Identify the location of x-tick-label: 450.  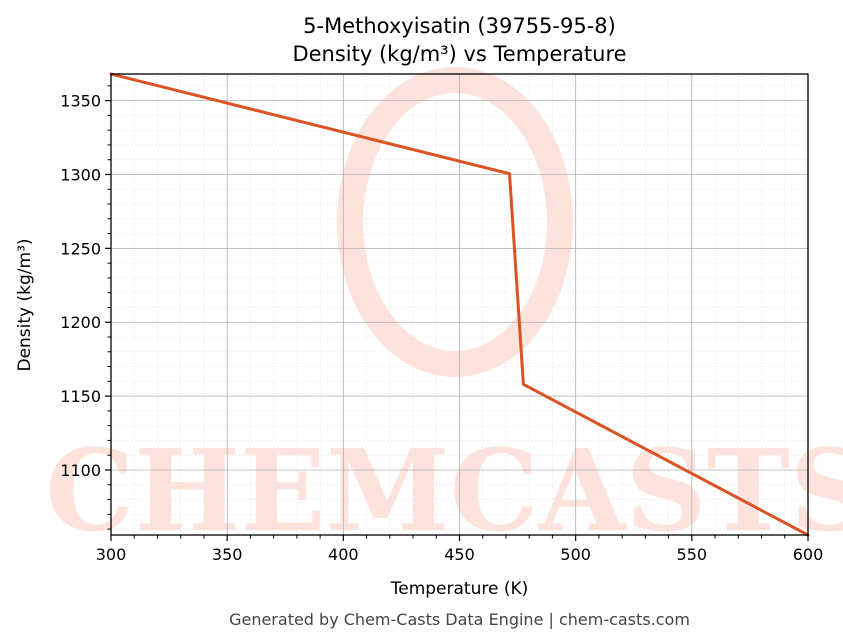
(459, 554).